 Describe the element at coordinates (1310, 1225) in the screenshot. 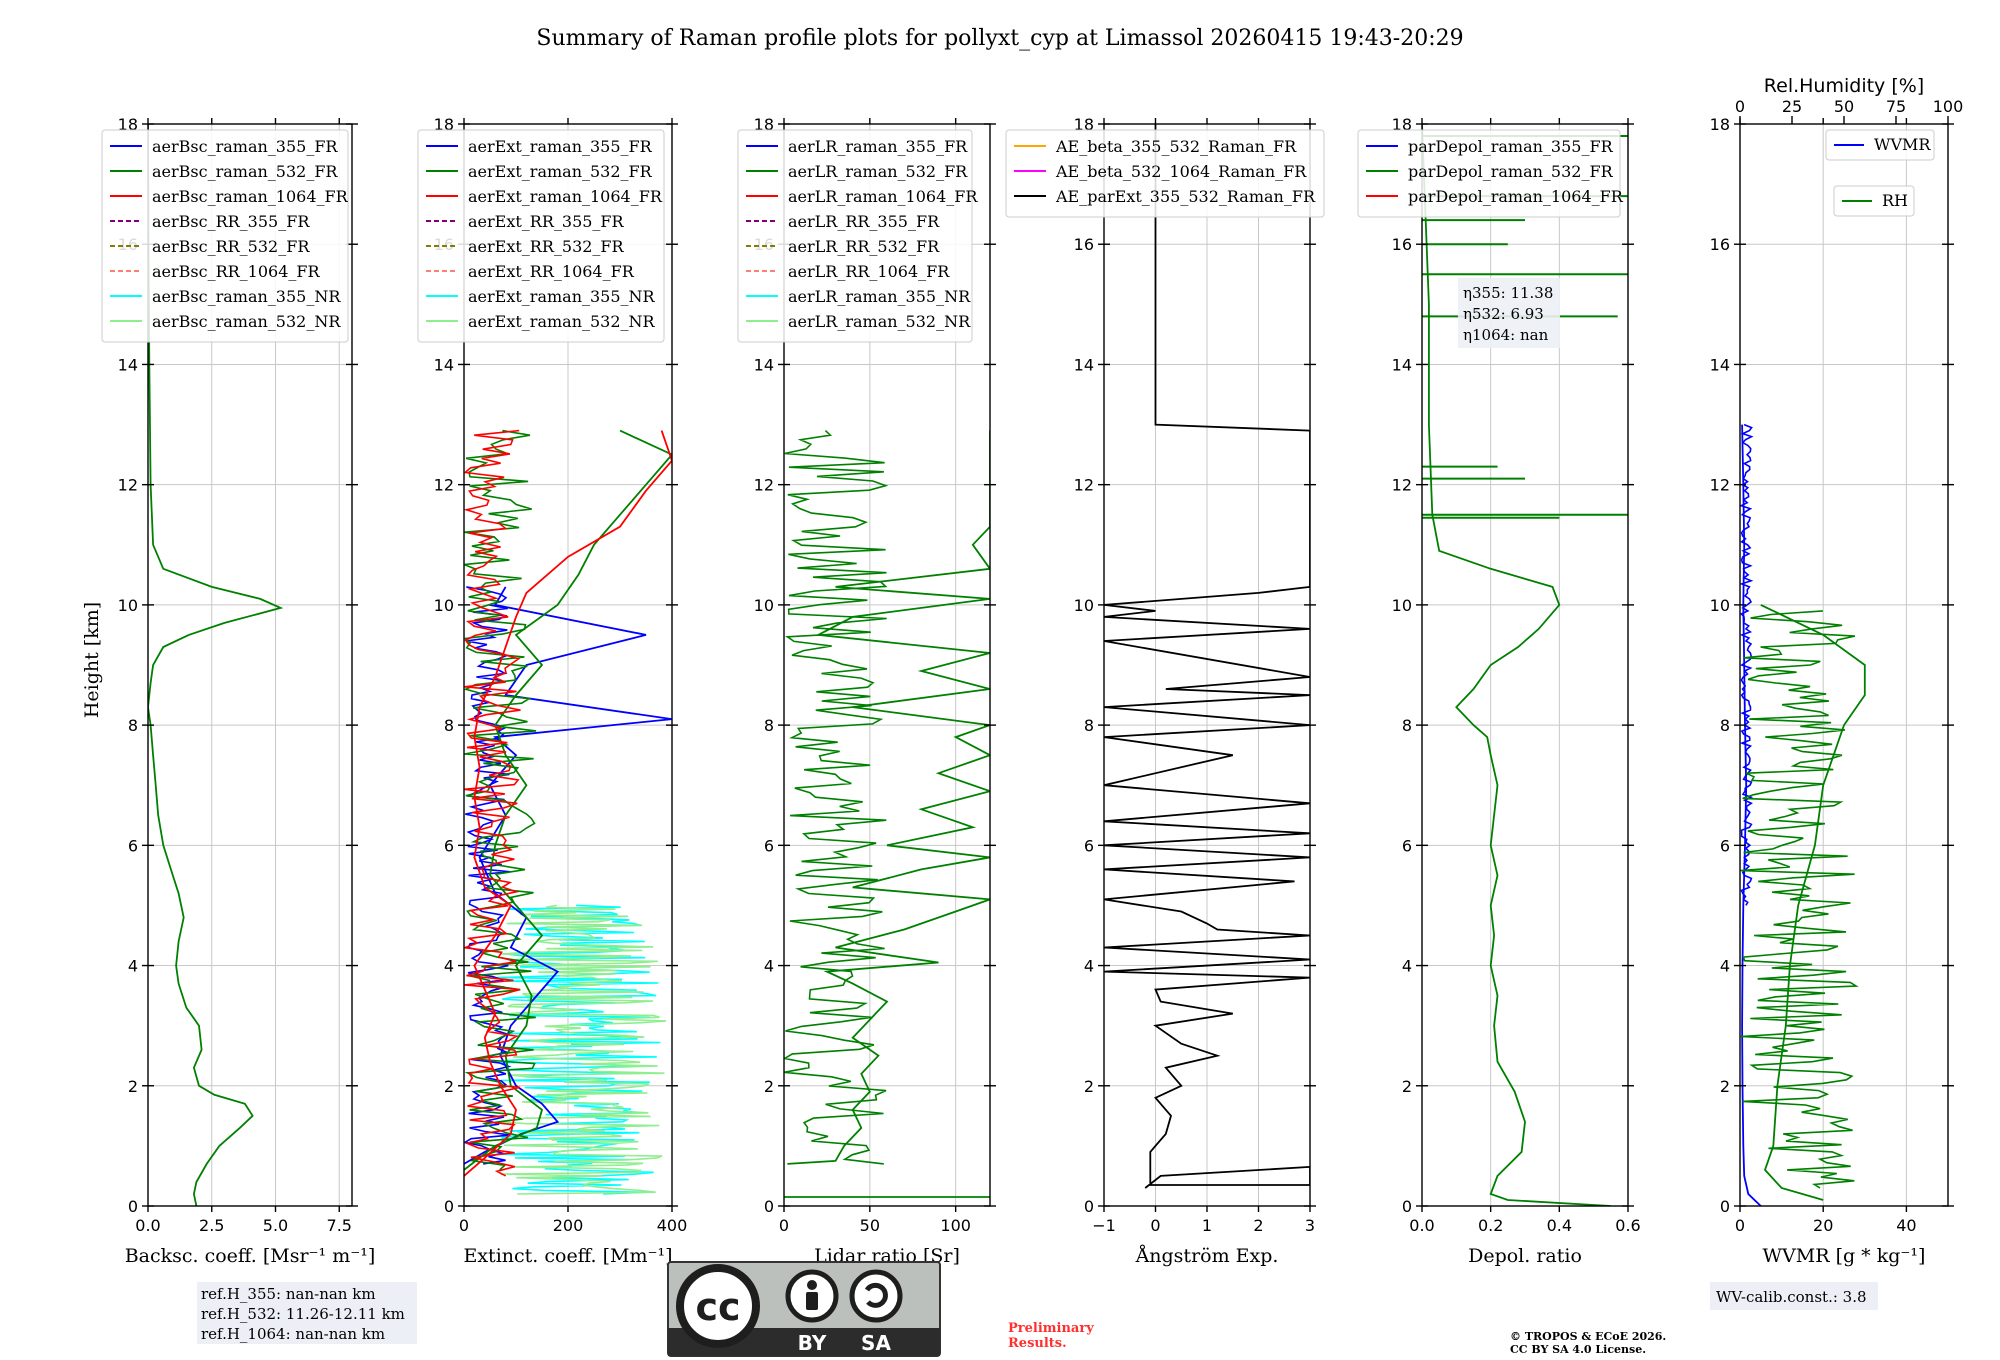

I see `x-tick-label: 3` at that location.